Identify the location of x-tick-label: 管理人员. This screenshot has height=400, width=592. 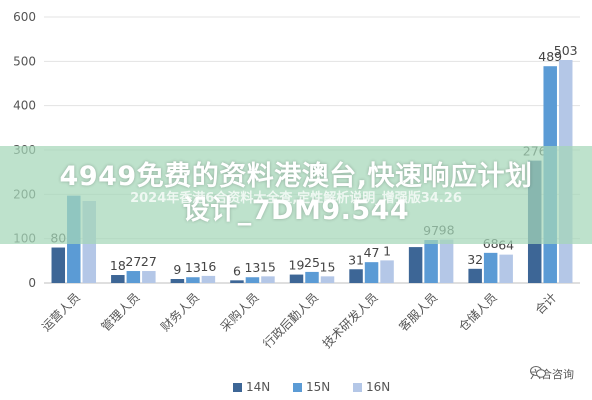
(120, 312).